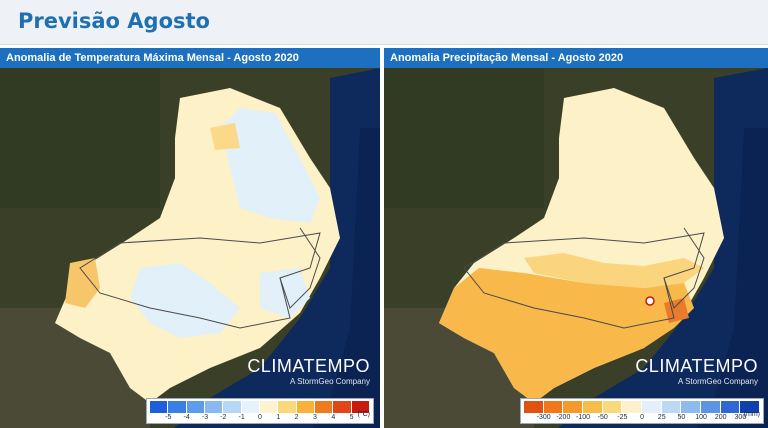 The height and width of the screenshot is (428, 768). Describe the element at coordinates (602, 417) in the screenshot. I see `precipitation-legend-label: -50` at that location.